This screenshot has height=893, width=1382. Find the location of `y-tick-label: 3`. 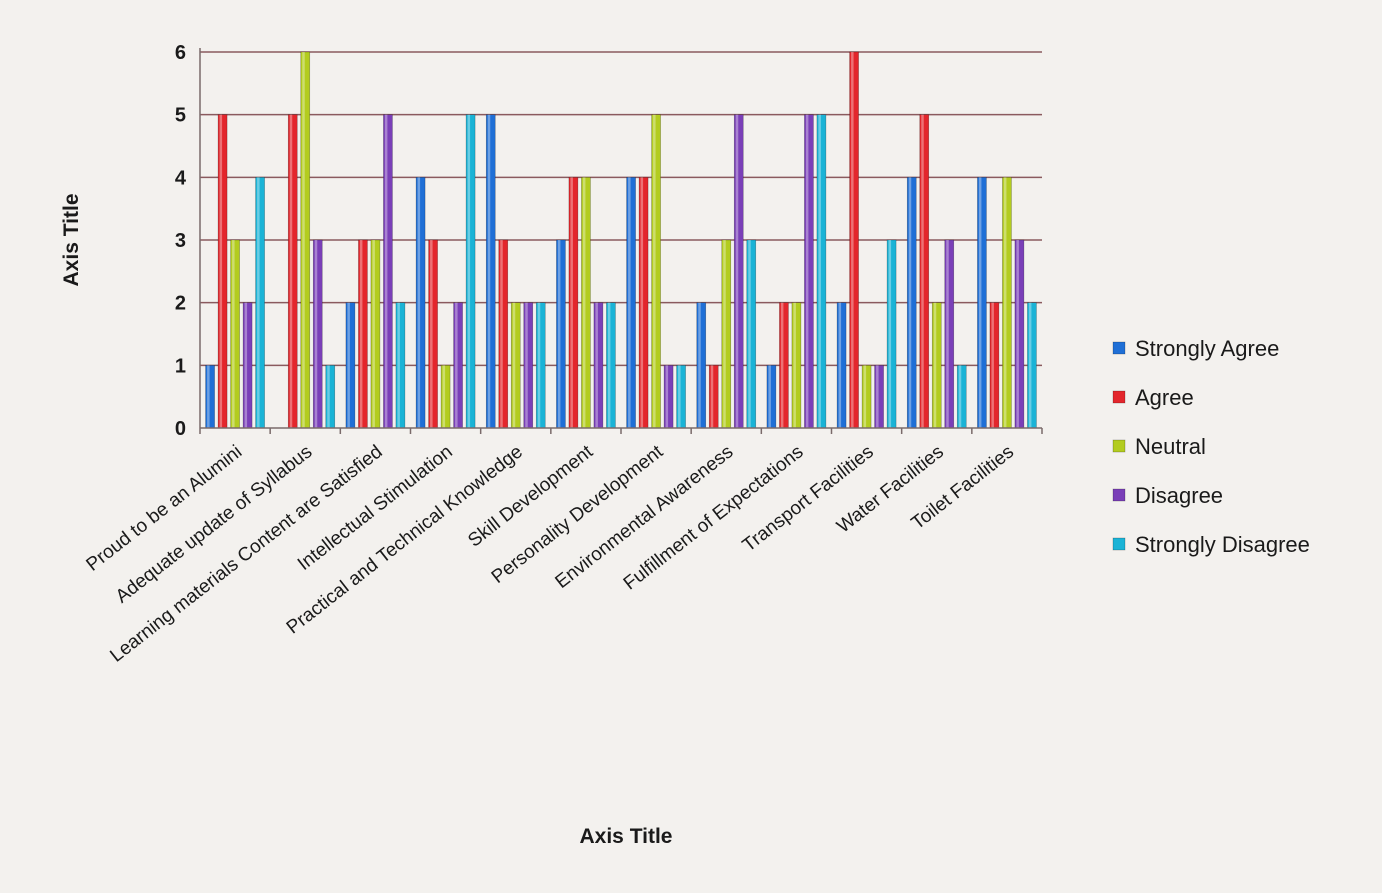

y-tick-label: 3 is located at coordinates (180, 241).